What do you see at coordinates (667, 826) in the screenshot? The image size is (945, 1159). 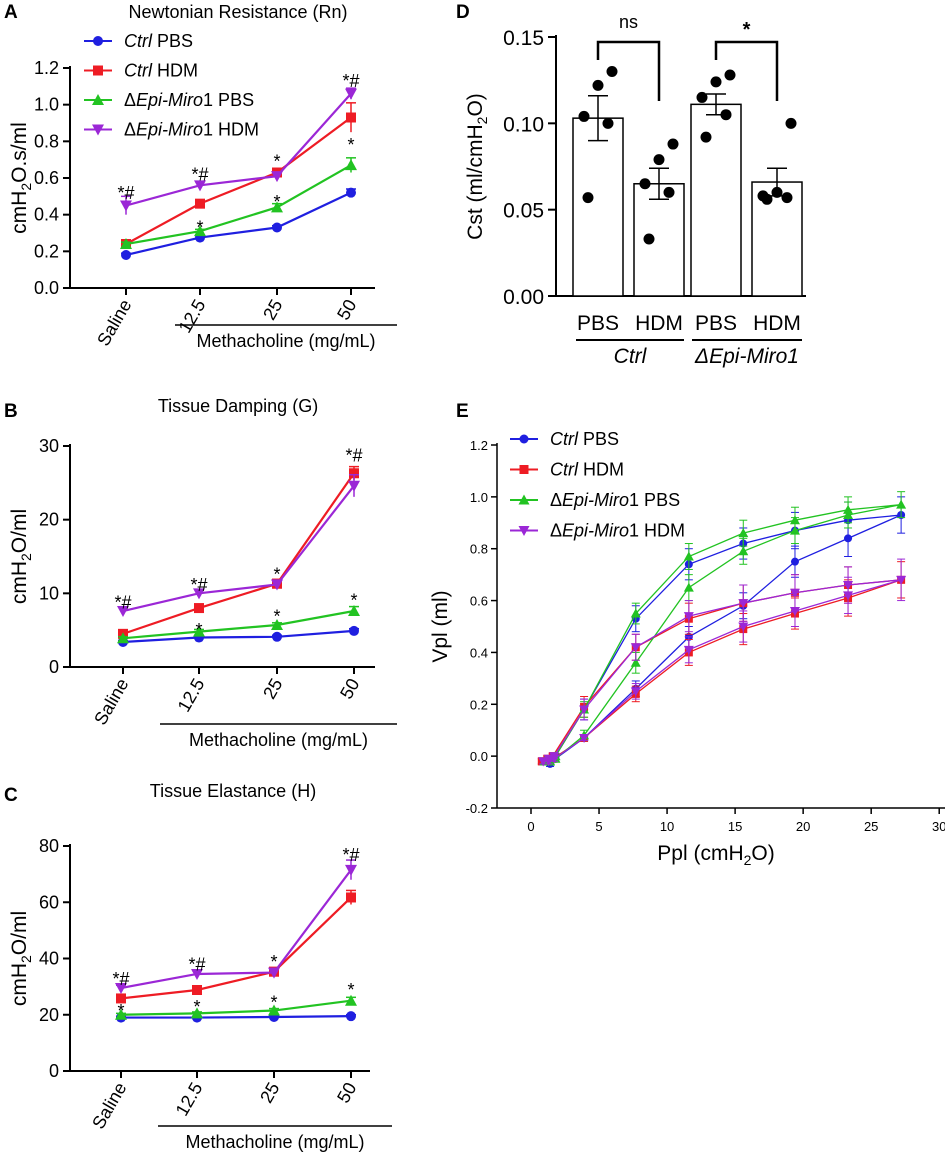 I see `x-tick-label: 10` at bounding box center [667, 826].